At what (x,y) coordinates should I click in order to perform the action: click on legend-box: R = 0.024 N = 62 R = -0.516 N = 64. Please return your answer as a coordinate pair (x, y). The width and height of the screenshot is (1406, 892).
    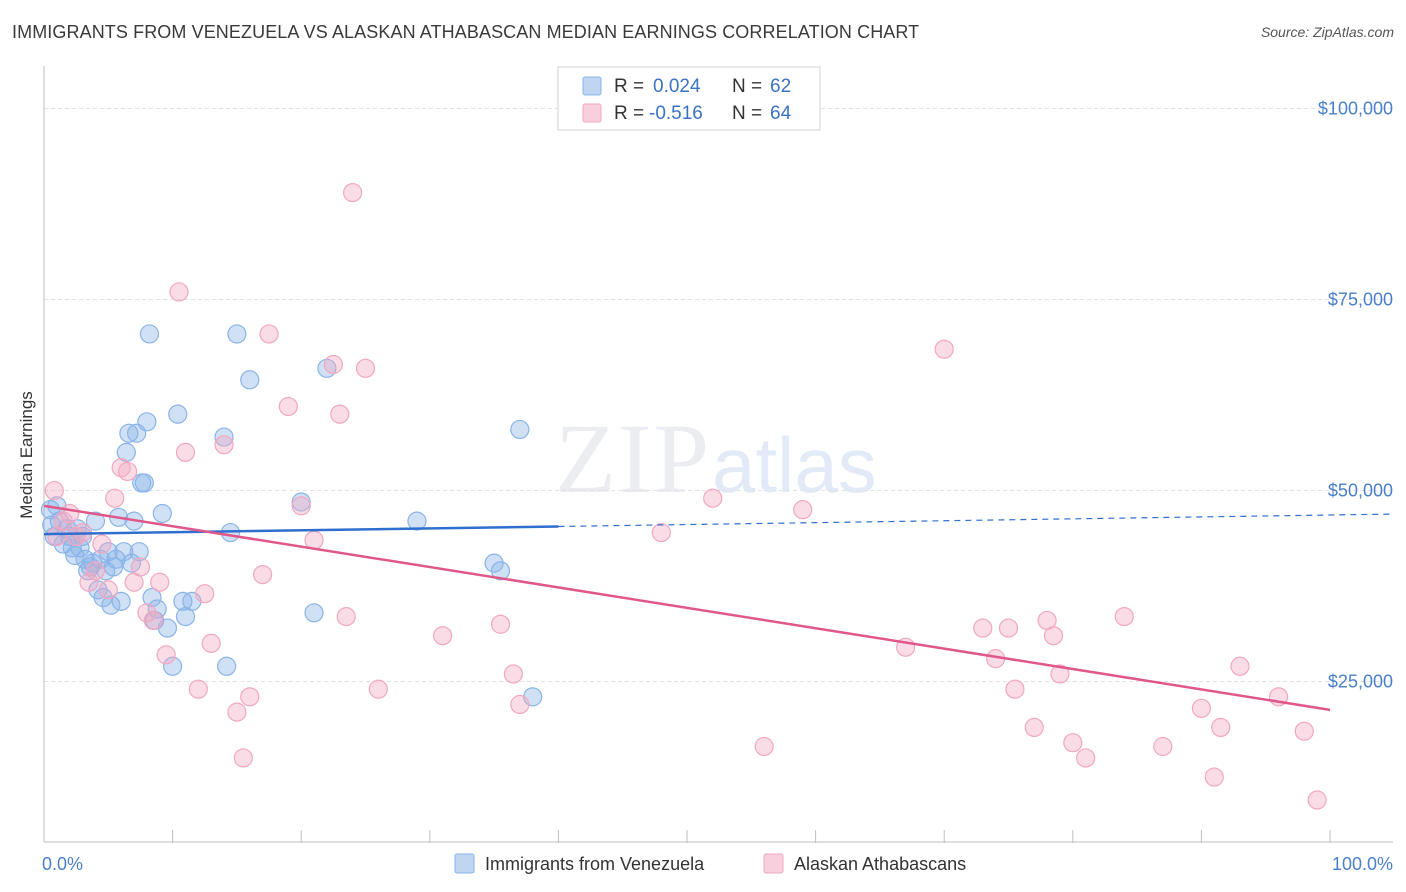
    Looking at the image, I should click on (689, 98).